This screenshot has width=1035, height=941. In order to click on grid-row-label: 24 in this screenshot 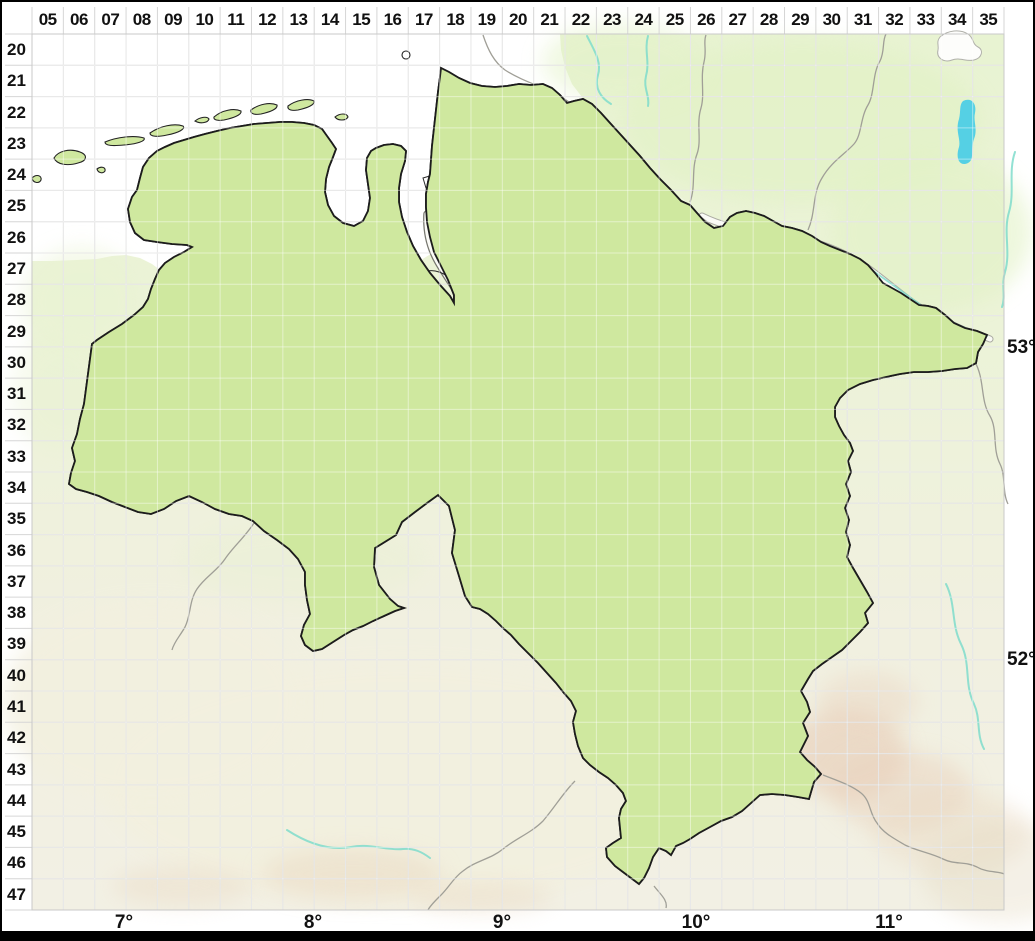, I will do `click(16, 175)`.